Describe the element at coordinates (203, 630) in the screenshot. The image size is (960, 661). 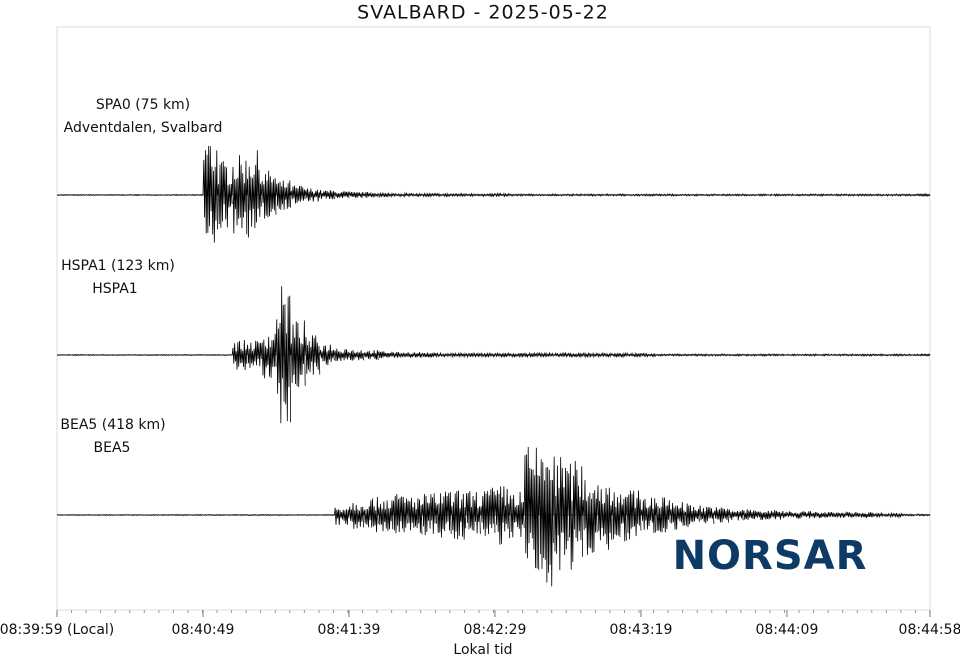
I see `x-tick-label: 08:40:49` at that location.